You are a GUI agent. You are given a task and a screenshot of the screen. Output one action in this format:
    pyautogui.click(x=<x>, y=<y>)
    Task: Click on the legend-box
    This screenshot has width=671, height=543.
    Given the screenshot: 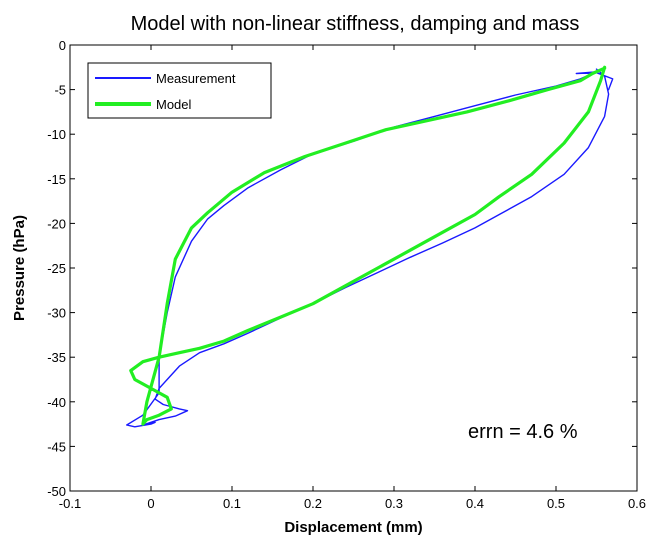 What is the action you would take?
    pyautogui.click(x=179, y=90)
    